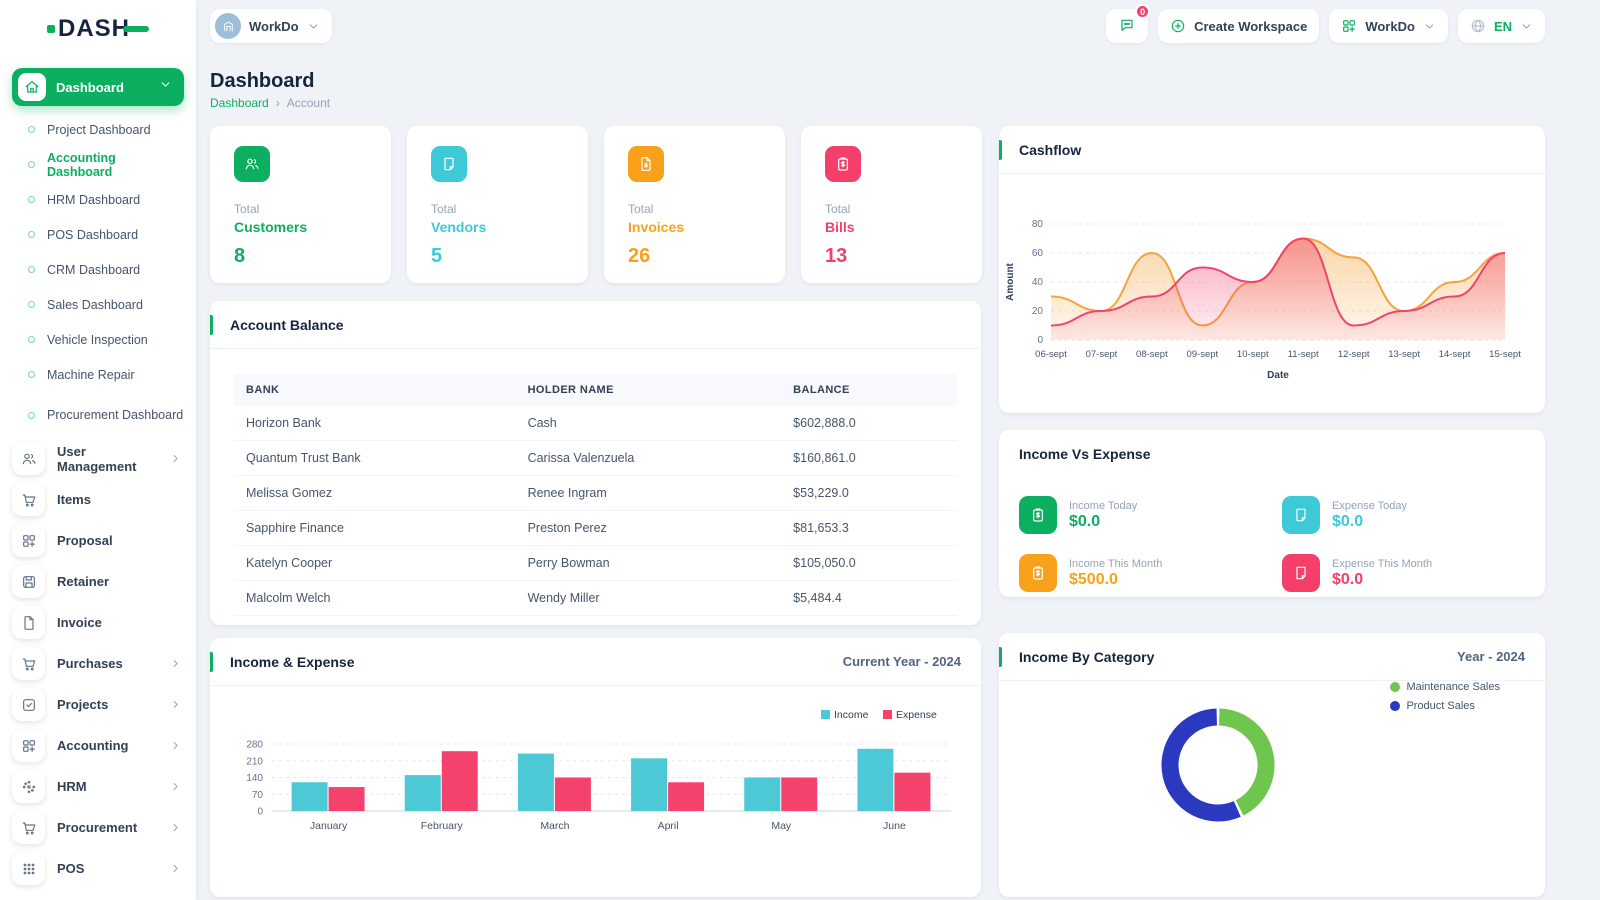 Image resolution: width=1600 pixels, height=900 pixels. Describe the element at coordinates (648, 458) in the screenshot. I see `table-cell: Carissa Valenzuela` at that location.